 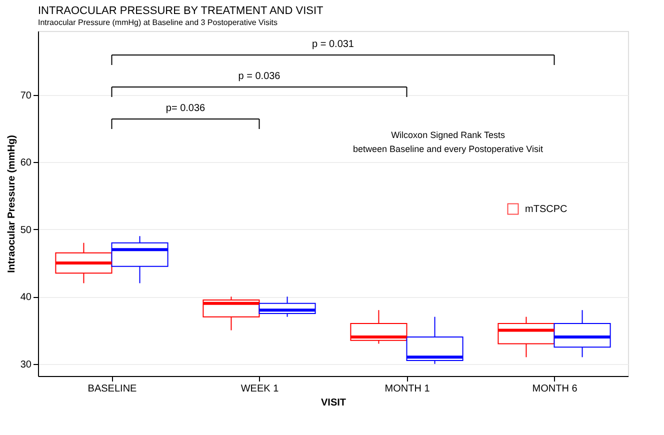 What do you see at coordinates (181, 11) in the screenshot?
I see `chart-title: INTRAOCULAR PRESSURE BY TREATMENT AND VISIT` at bounding box center [181, 11].